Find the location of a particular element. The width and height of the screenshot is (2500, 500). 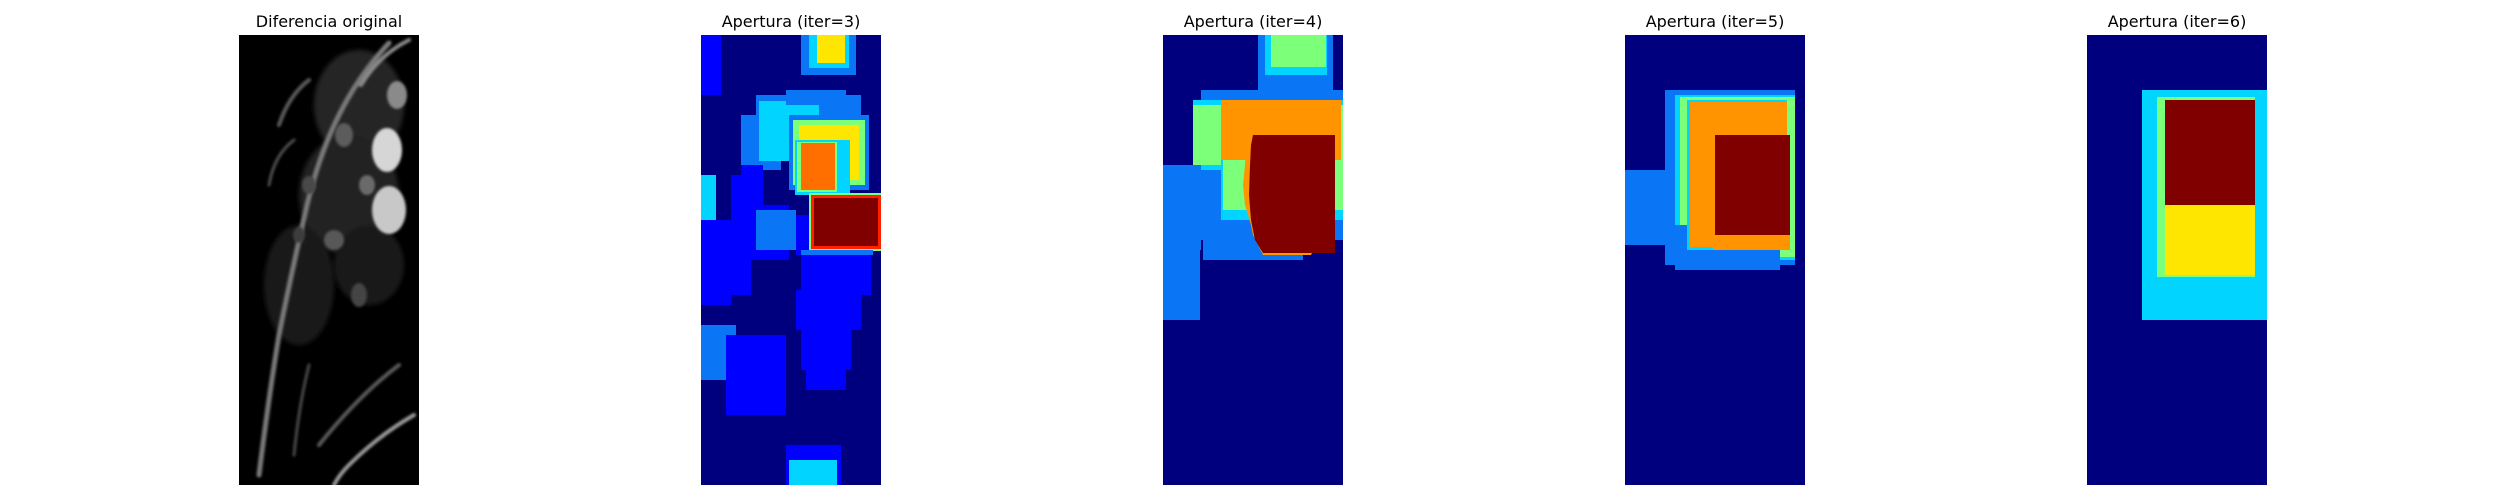

panel-opening-iter-3: Apertura (iter=3) is located at coordinates (791, 250).